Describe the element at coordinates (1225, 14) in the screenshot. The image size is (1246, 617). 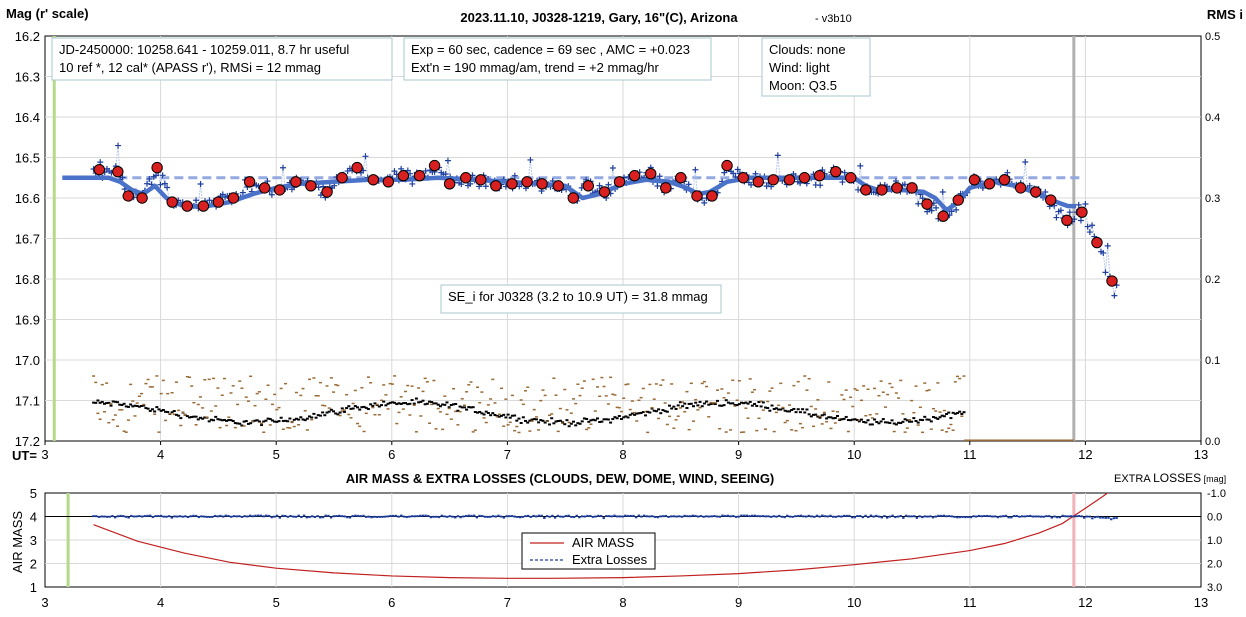
I see `y2-axis-label: RMS i` at that location.